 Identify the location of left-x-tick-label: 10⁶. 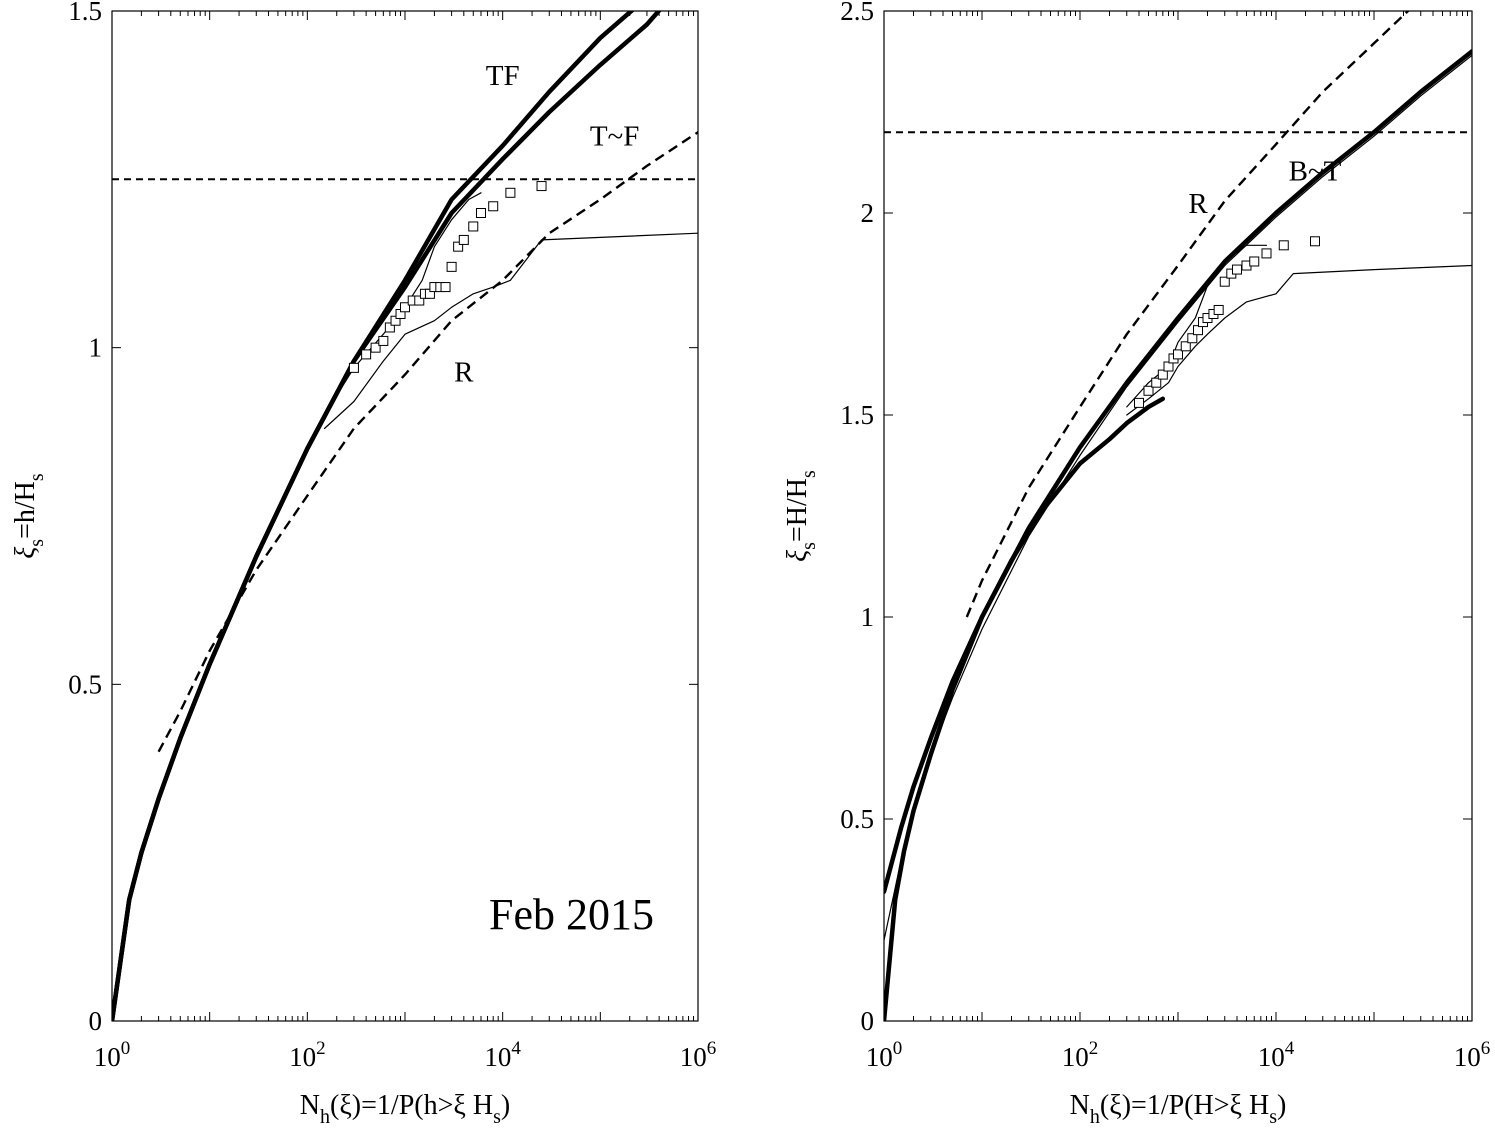
(698, 1055).